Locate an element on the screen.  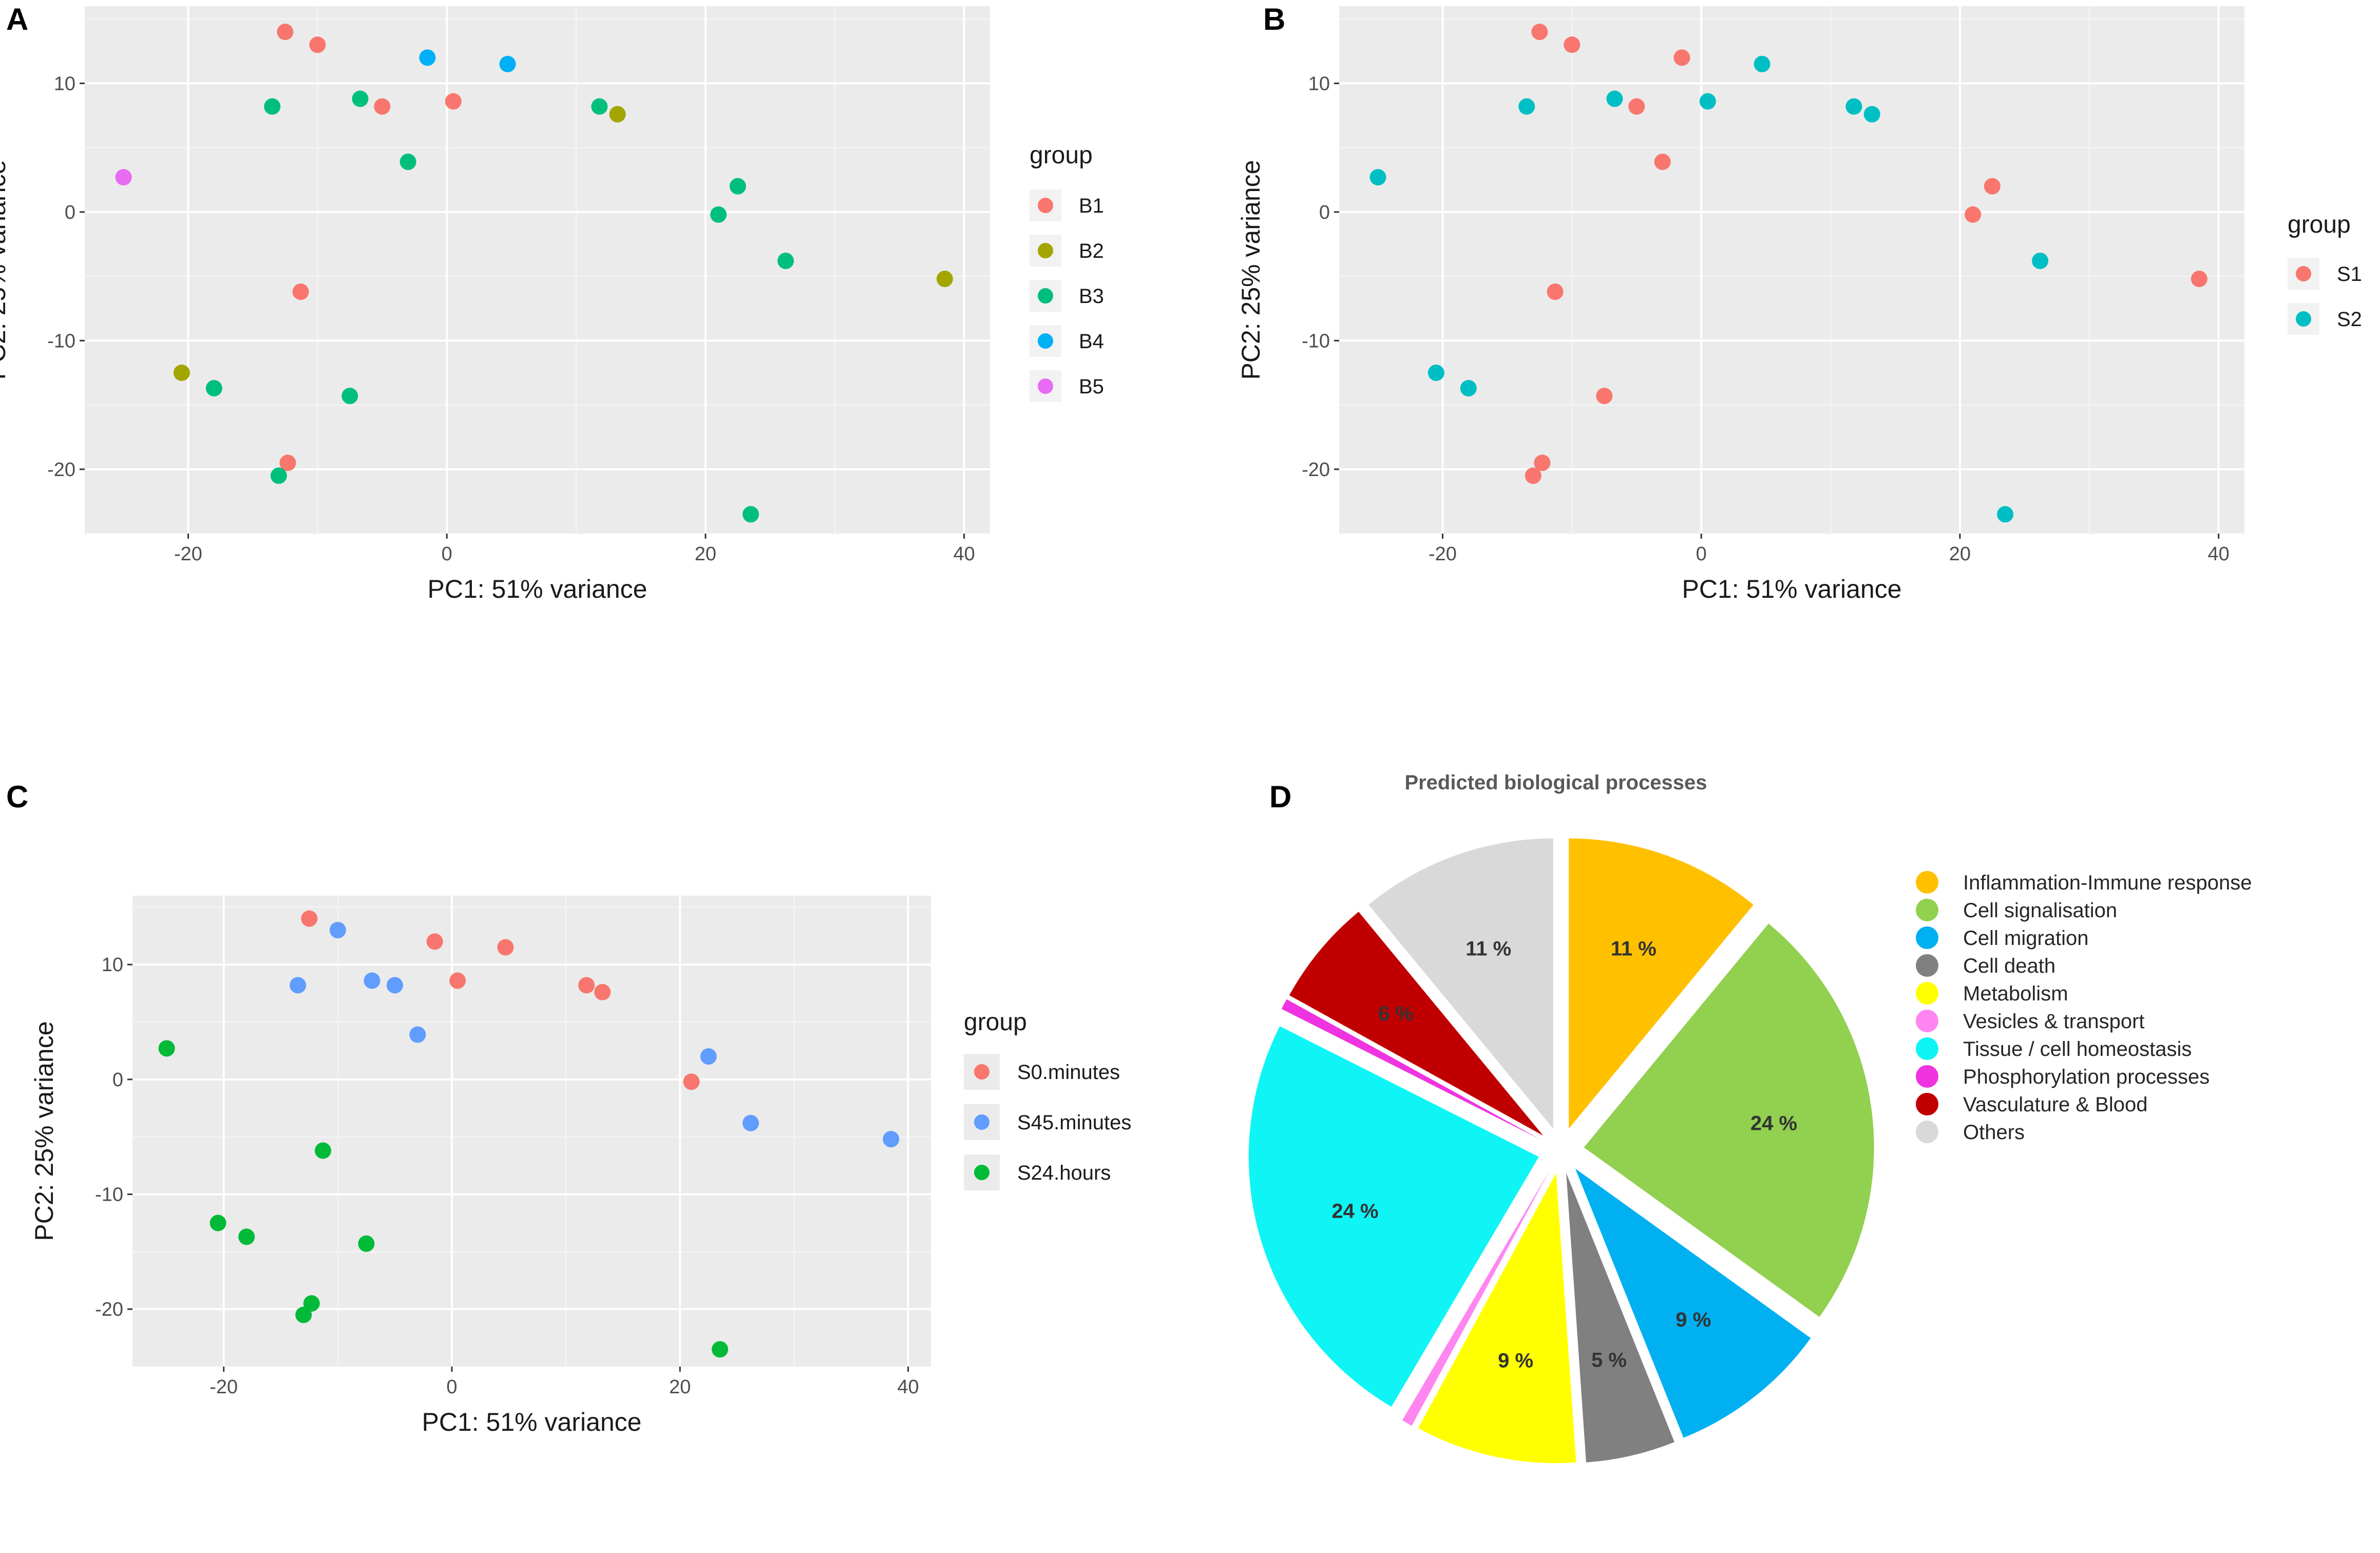
pie-slice-label: 6 % is located at coordinates (1396, 1013).